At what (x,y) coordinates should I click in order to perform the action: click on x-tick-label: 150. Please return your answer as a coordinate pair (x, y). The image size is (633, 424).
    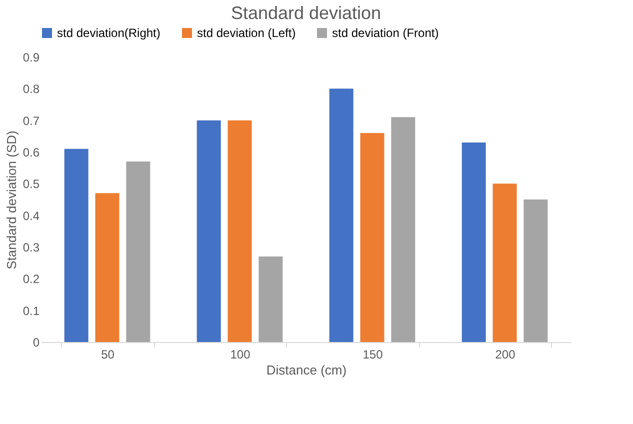
    Looking at the image, I should click on (373, 355).